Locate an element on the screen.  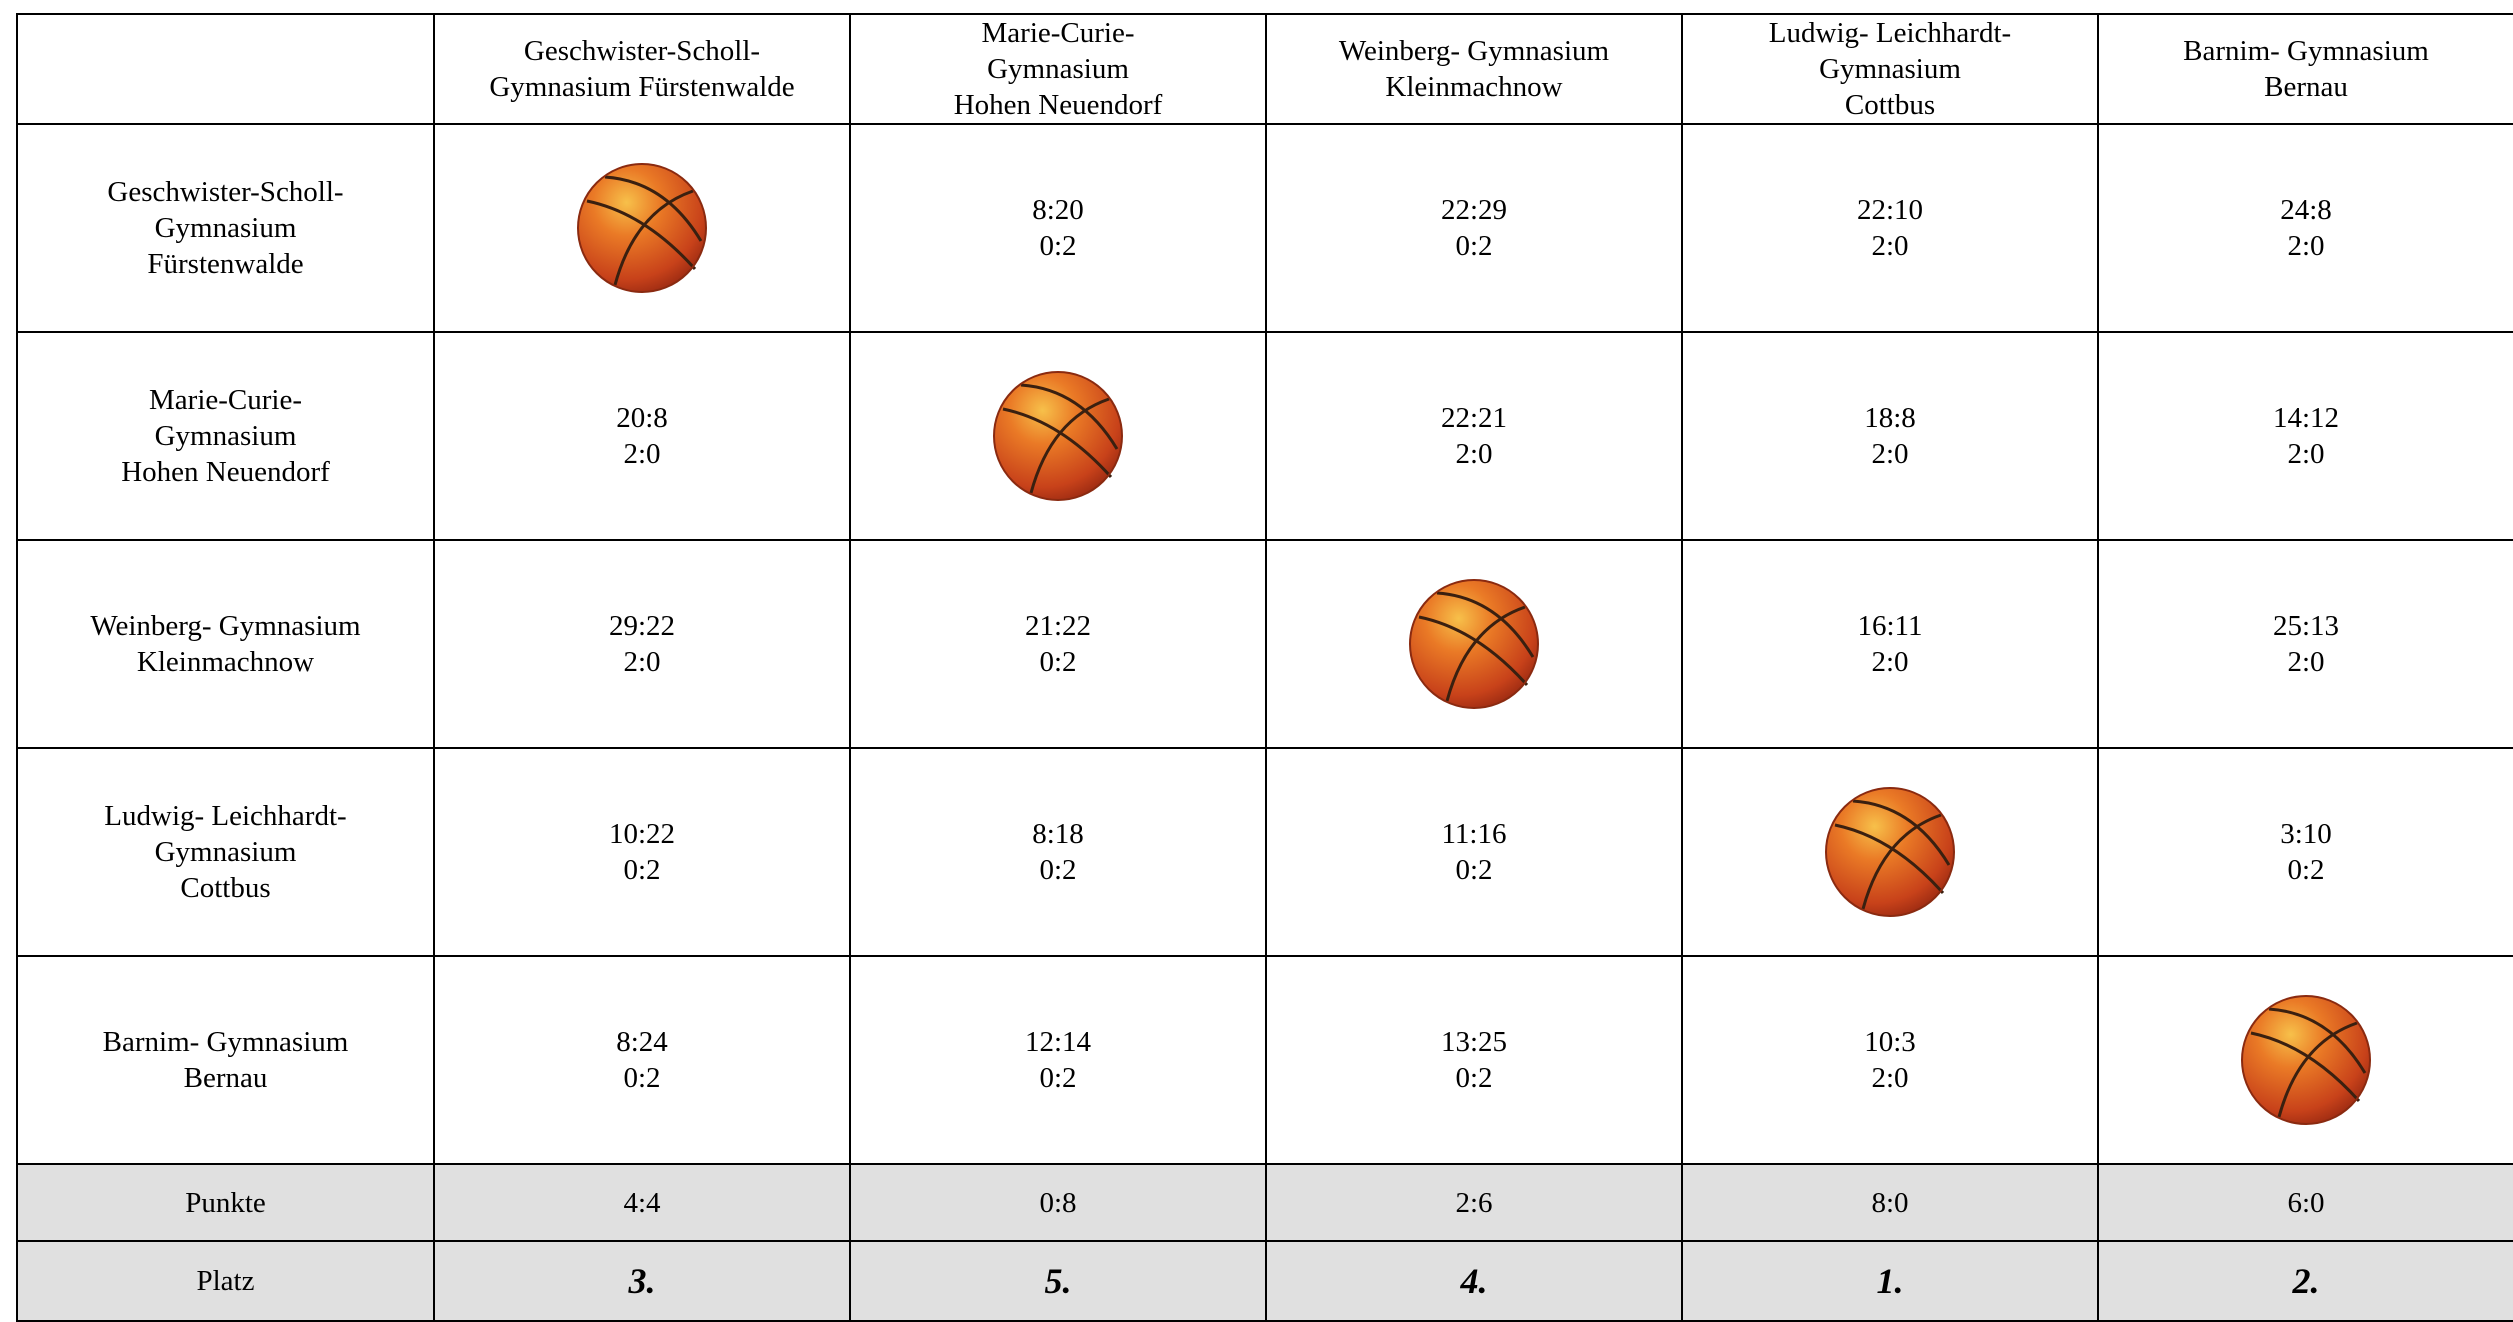
result-cell: 16:11 2:0 is located at coordinates (1890, 644).